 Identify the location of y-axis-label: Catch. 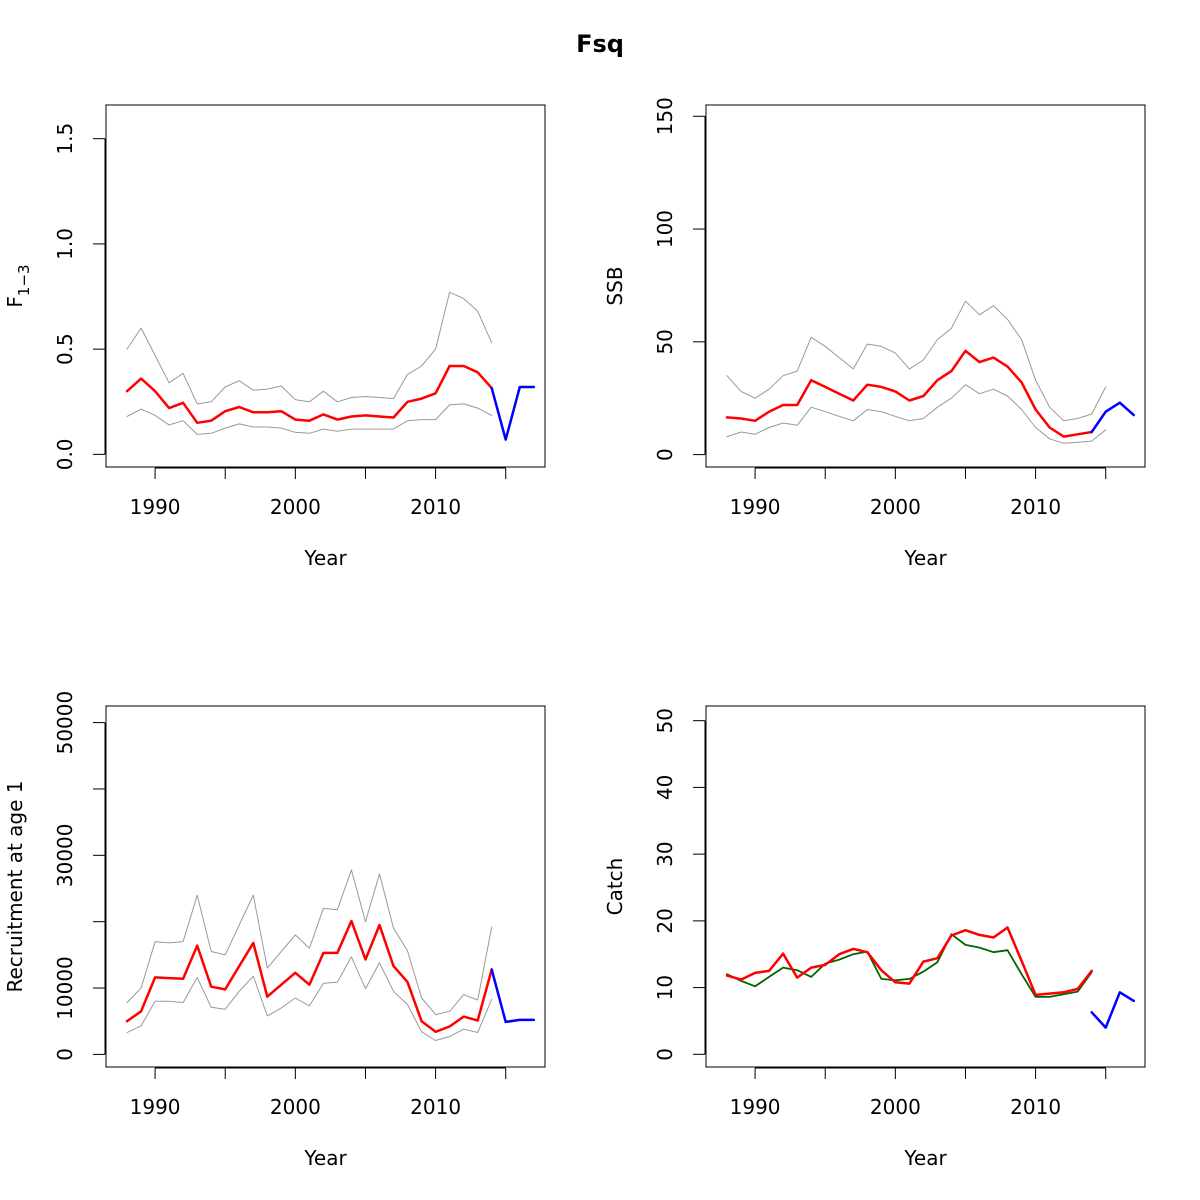
(615, 887).